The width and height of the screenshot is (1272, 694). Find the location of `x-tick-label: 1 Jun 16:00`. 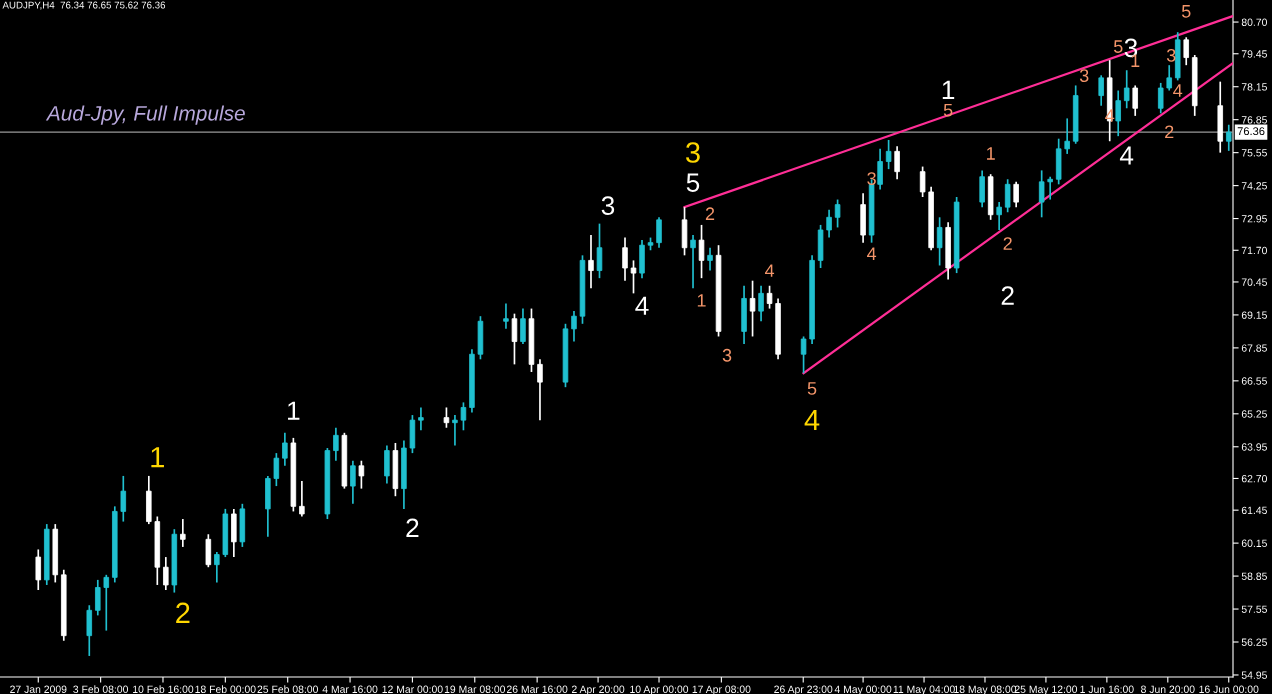

x-tick-label: 1 Jun 16:00 is located at coordinates (1107, 689).